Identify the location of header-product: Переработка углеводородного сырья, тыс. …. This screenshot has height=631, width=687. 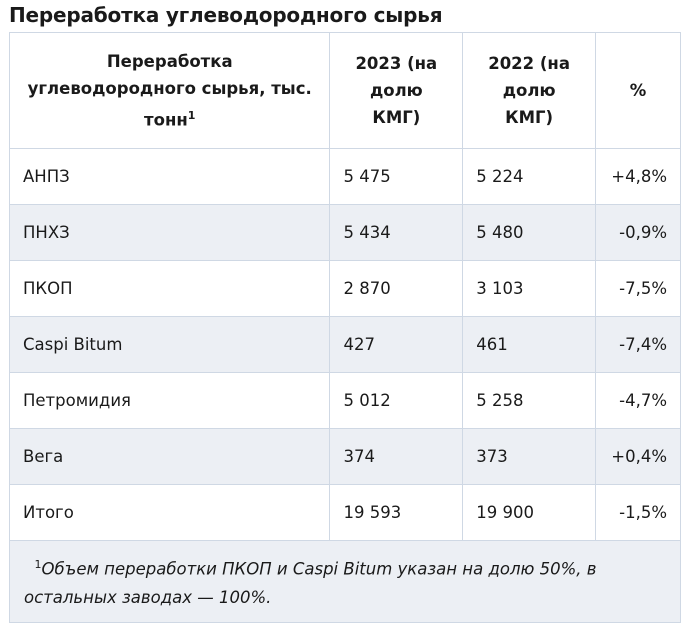
(169, 90).